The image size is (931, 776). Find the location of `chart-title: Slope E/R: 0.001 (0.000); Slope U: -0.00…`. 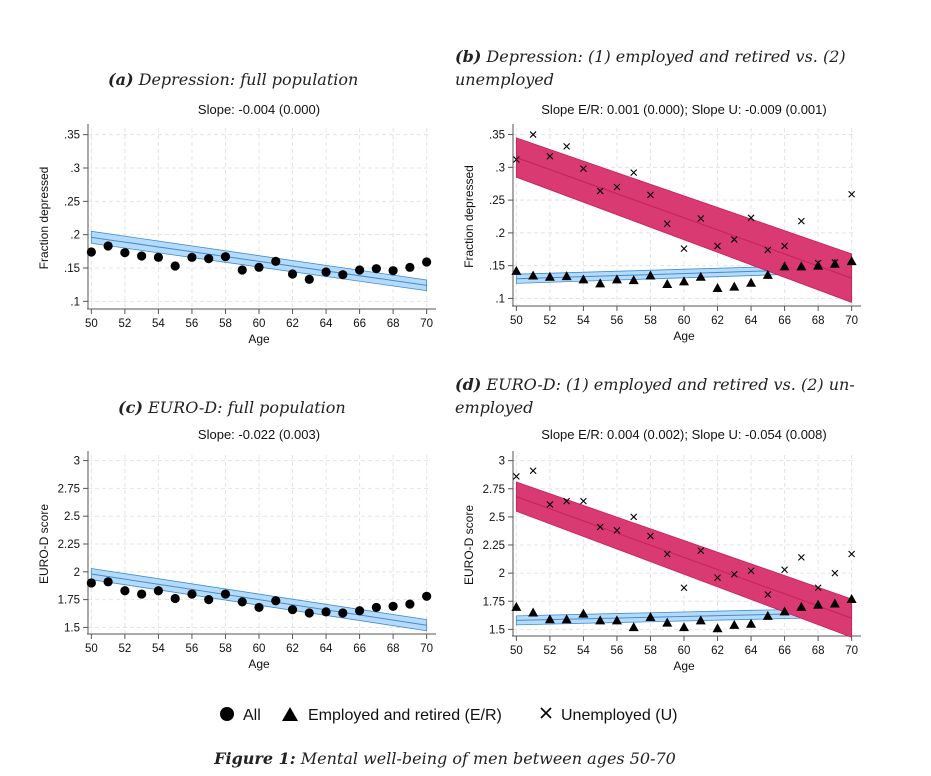

chart-title: Slope E/R: 0.001 (0.000); Slope U: -0.00… is located at coordinates (683, 109).